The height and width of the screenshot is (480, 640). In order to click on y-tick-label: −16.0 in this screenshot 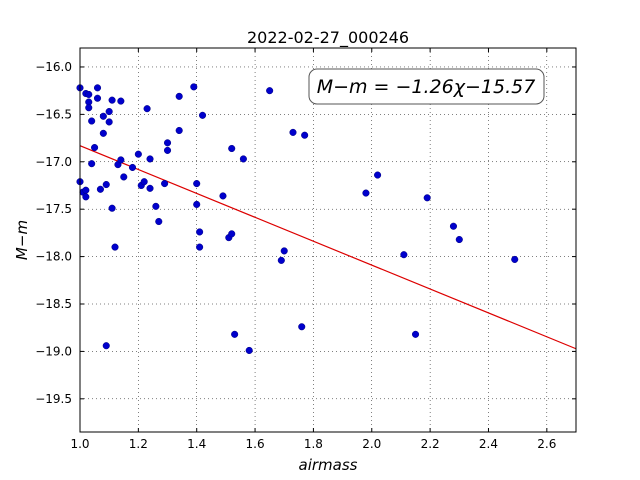, I will do `click(53, 67)`.